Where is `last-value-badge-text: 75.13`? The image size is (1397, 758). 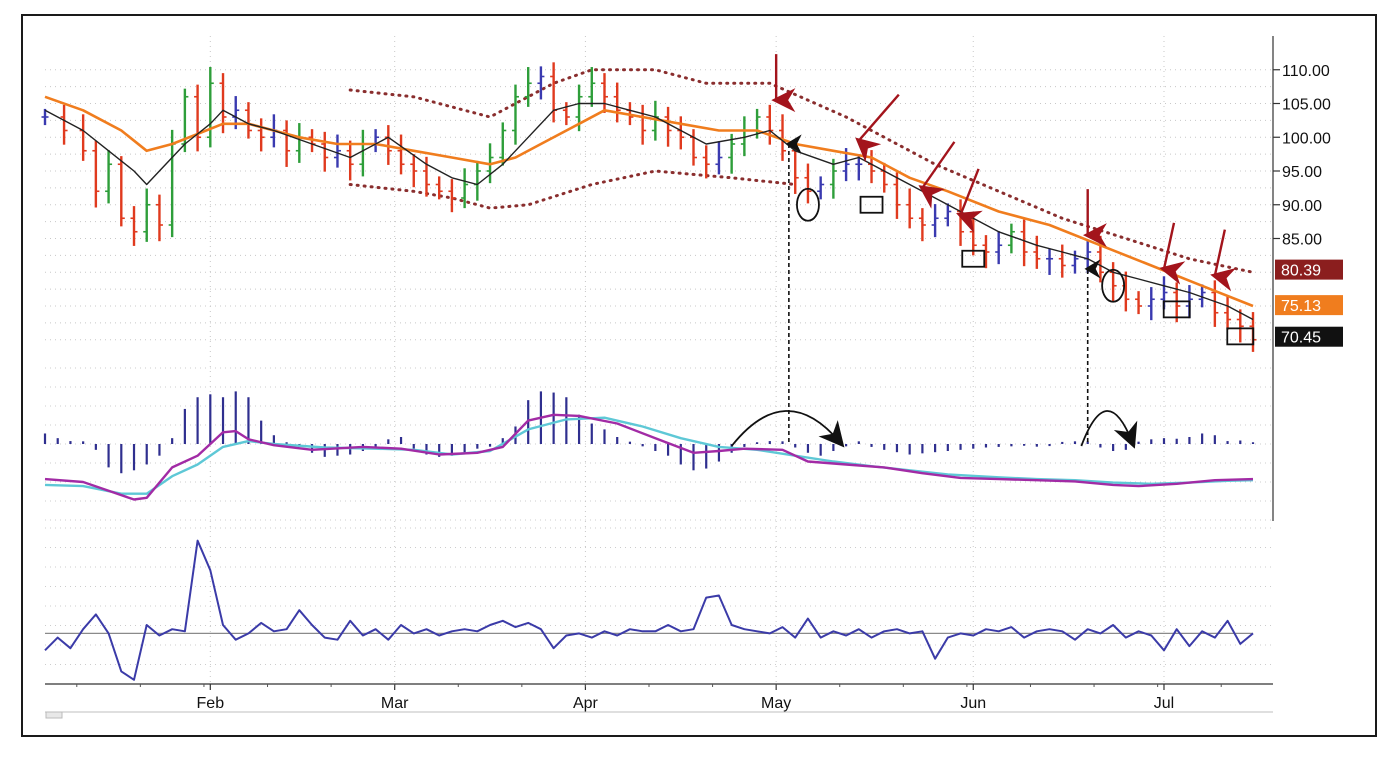
last-value-badge-text: 75.13 is located at coordinates (1301, 306).